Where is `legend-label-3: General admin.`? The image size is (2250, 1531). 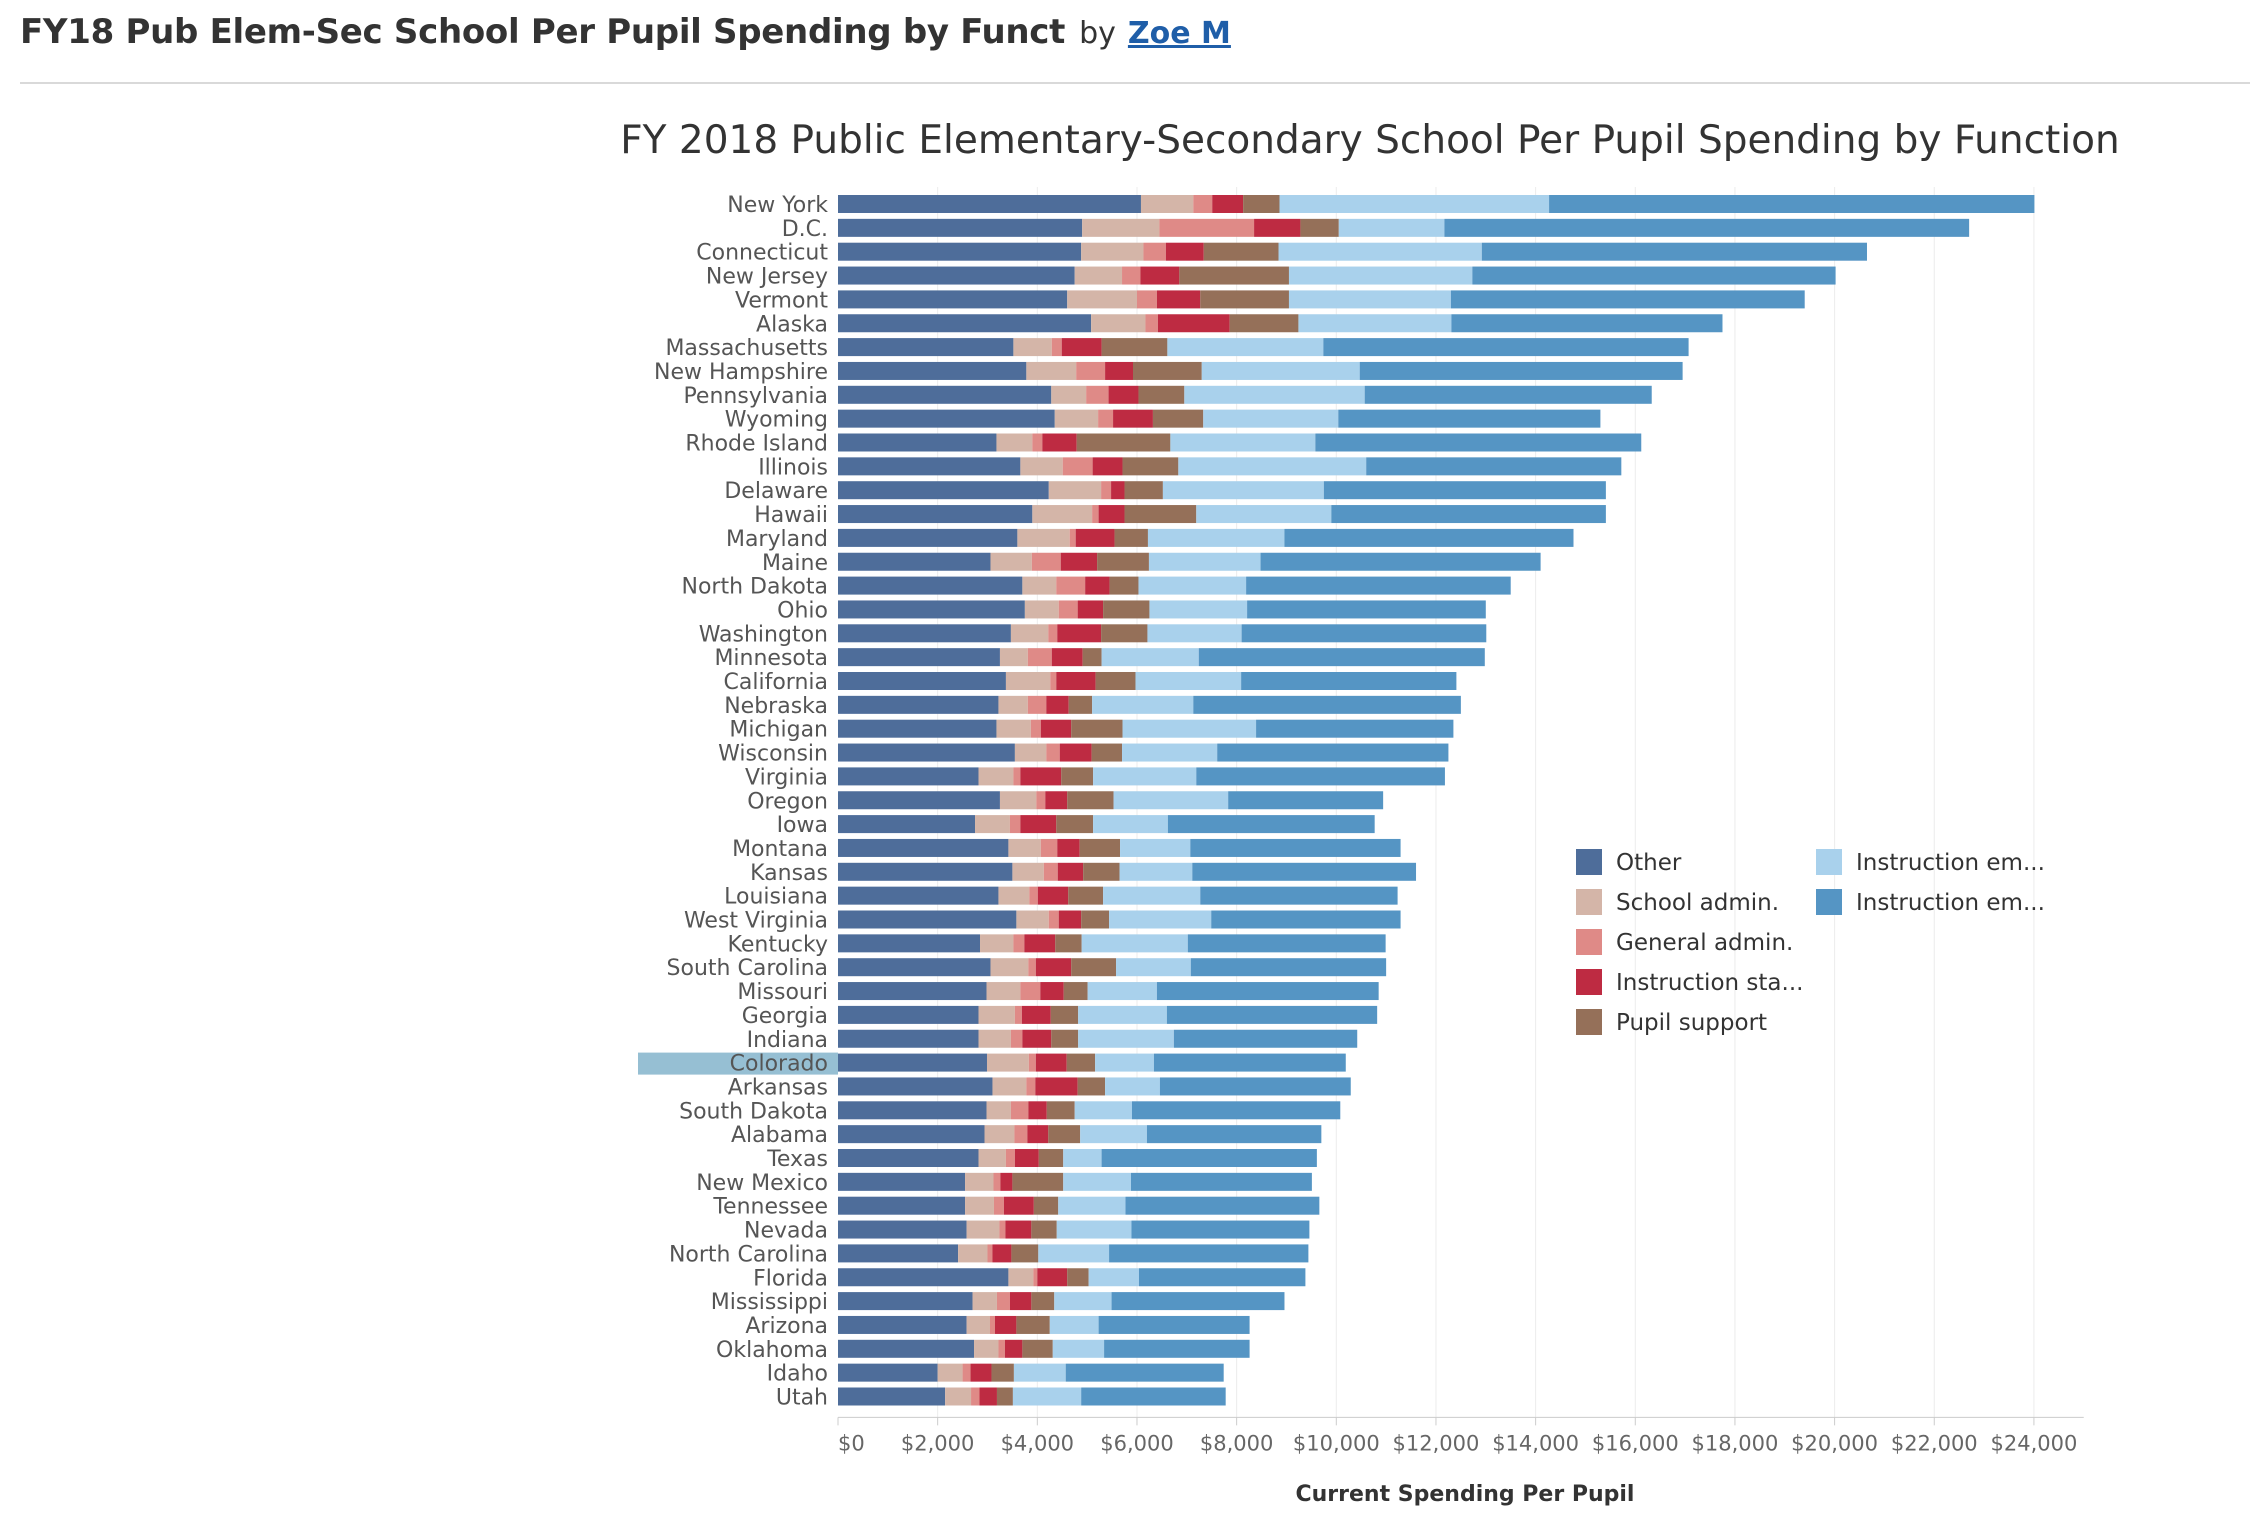
legend-label-3: General admin. is located at coordinates (1704, 943).